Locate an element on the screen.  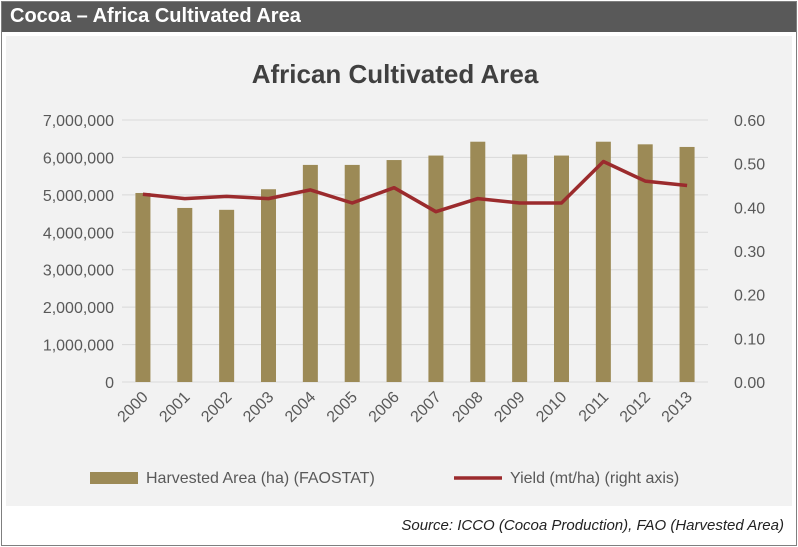
right-tick-label: 0.40 is located at coordinates (749, 208).